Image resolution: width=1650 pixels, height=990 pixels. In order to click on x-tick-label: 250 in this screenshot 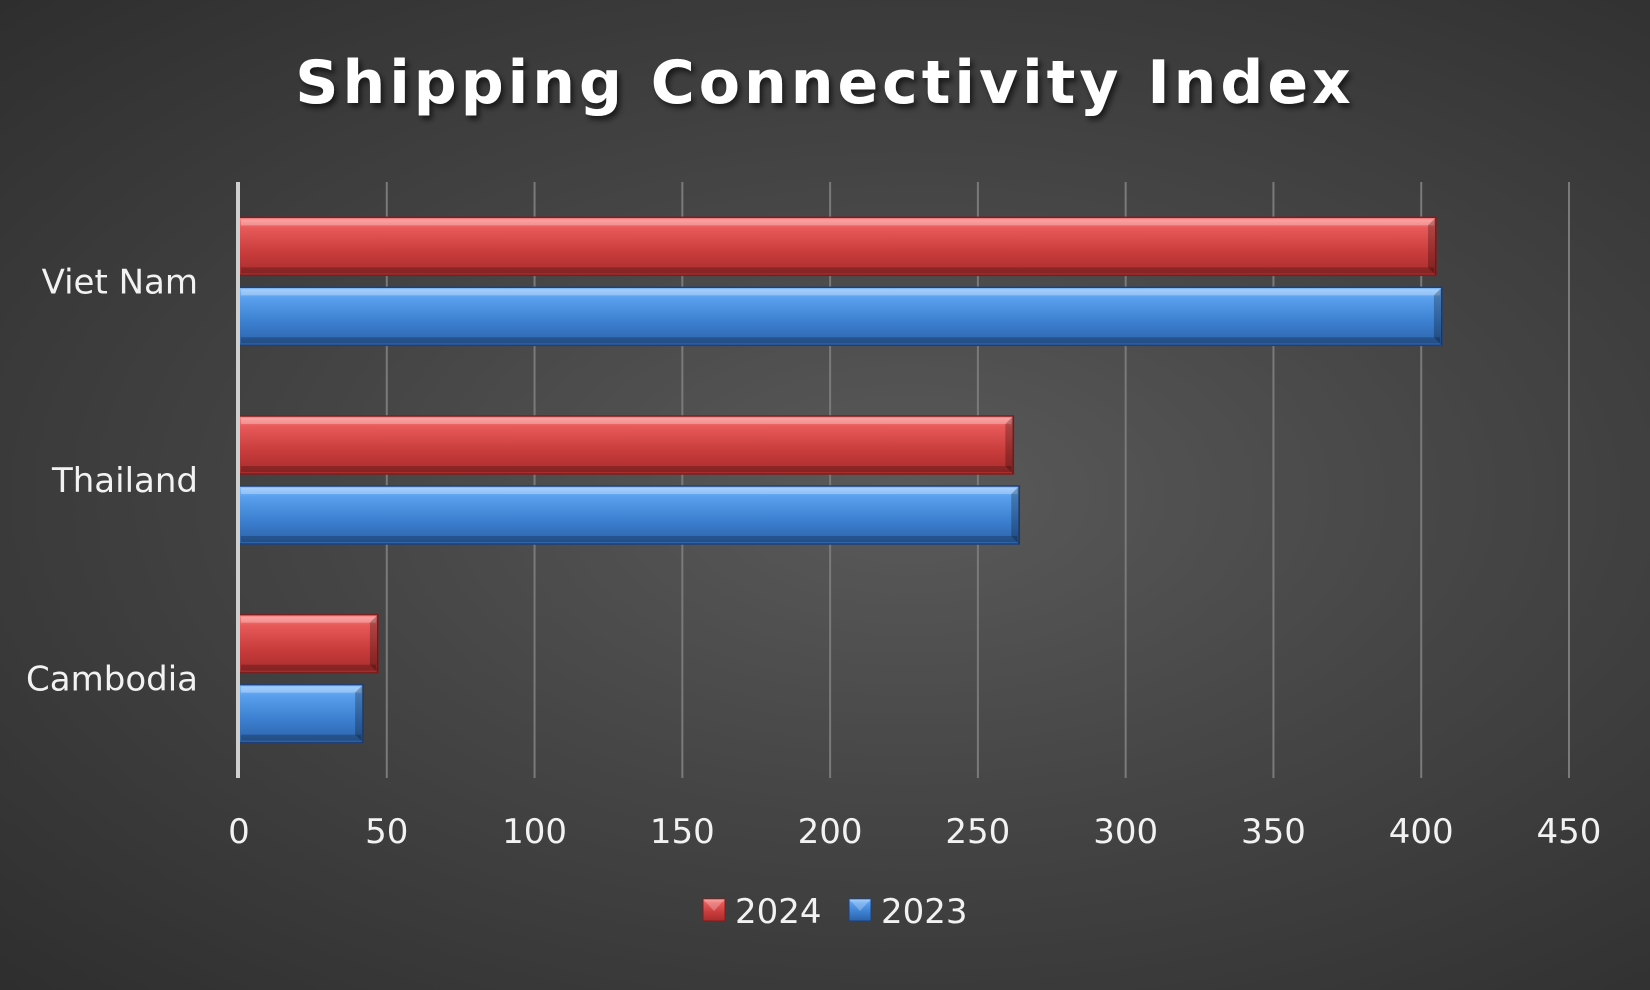, I will do `click(977, 832)`.